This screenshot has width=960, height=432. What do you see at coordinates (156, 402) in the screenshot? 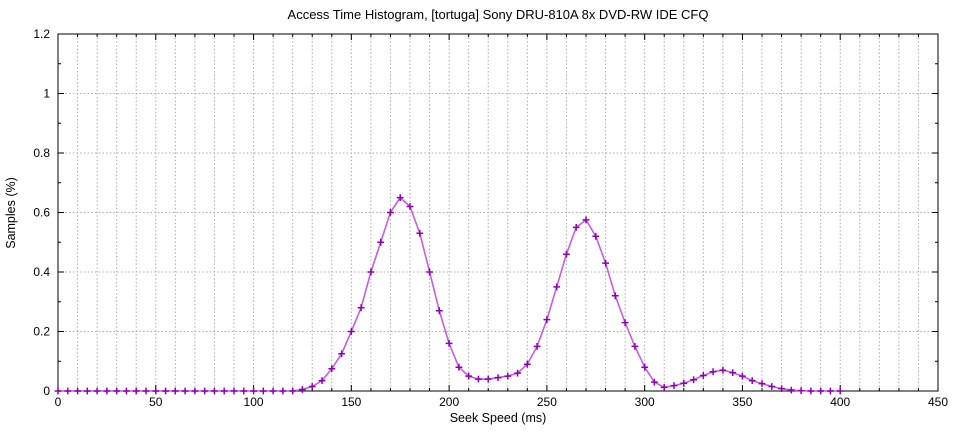
I see `x-tick-label: 50` at bounding box center [156, 402].